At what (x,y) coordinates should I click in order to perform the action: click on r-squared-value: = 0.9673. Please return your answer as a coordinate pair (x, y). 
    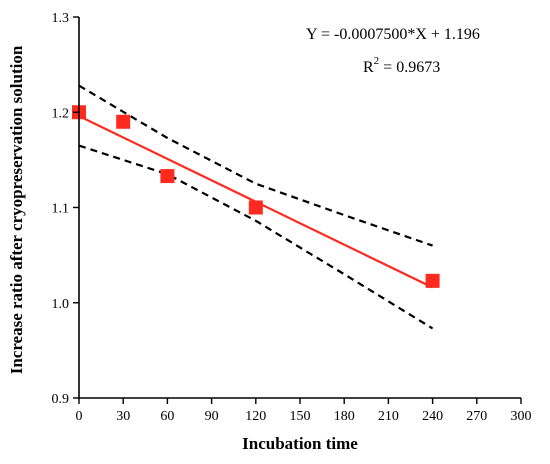
    Looking at the image, I should click on (409, 67).